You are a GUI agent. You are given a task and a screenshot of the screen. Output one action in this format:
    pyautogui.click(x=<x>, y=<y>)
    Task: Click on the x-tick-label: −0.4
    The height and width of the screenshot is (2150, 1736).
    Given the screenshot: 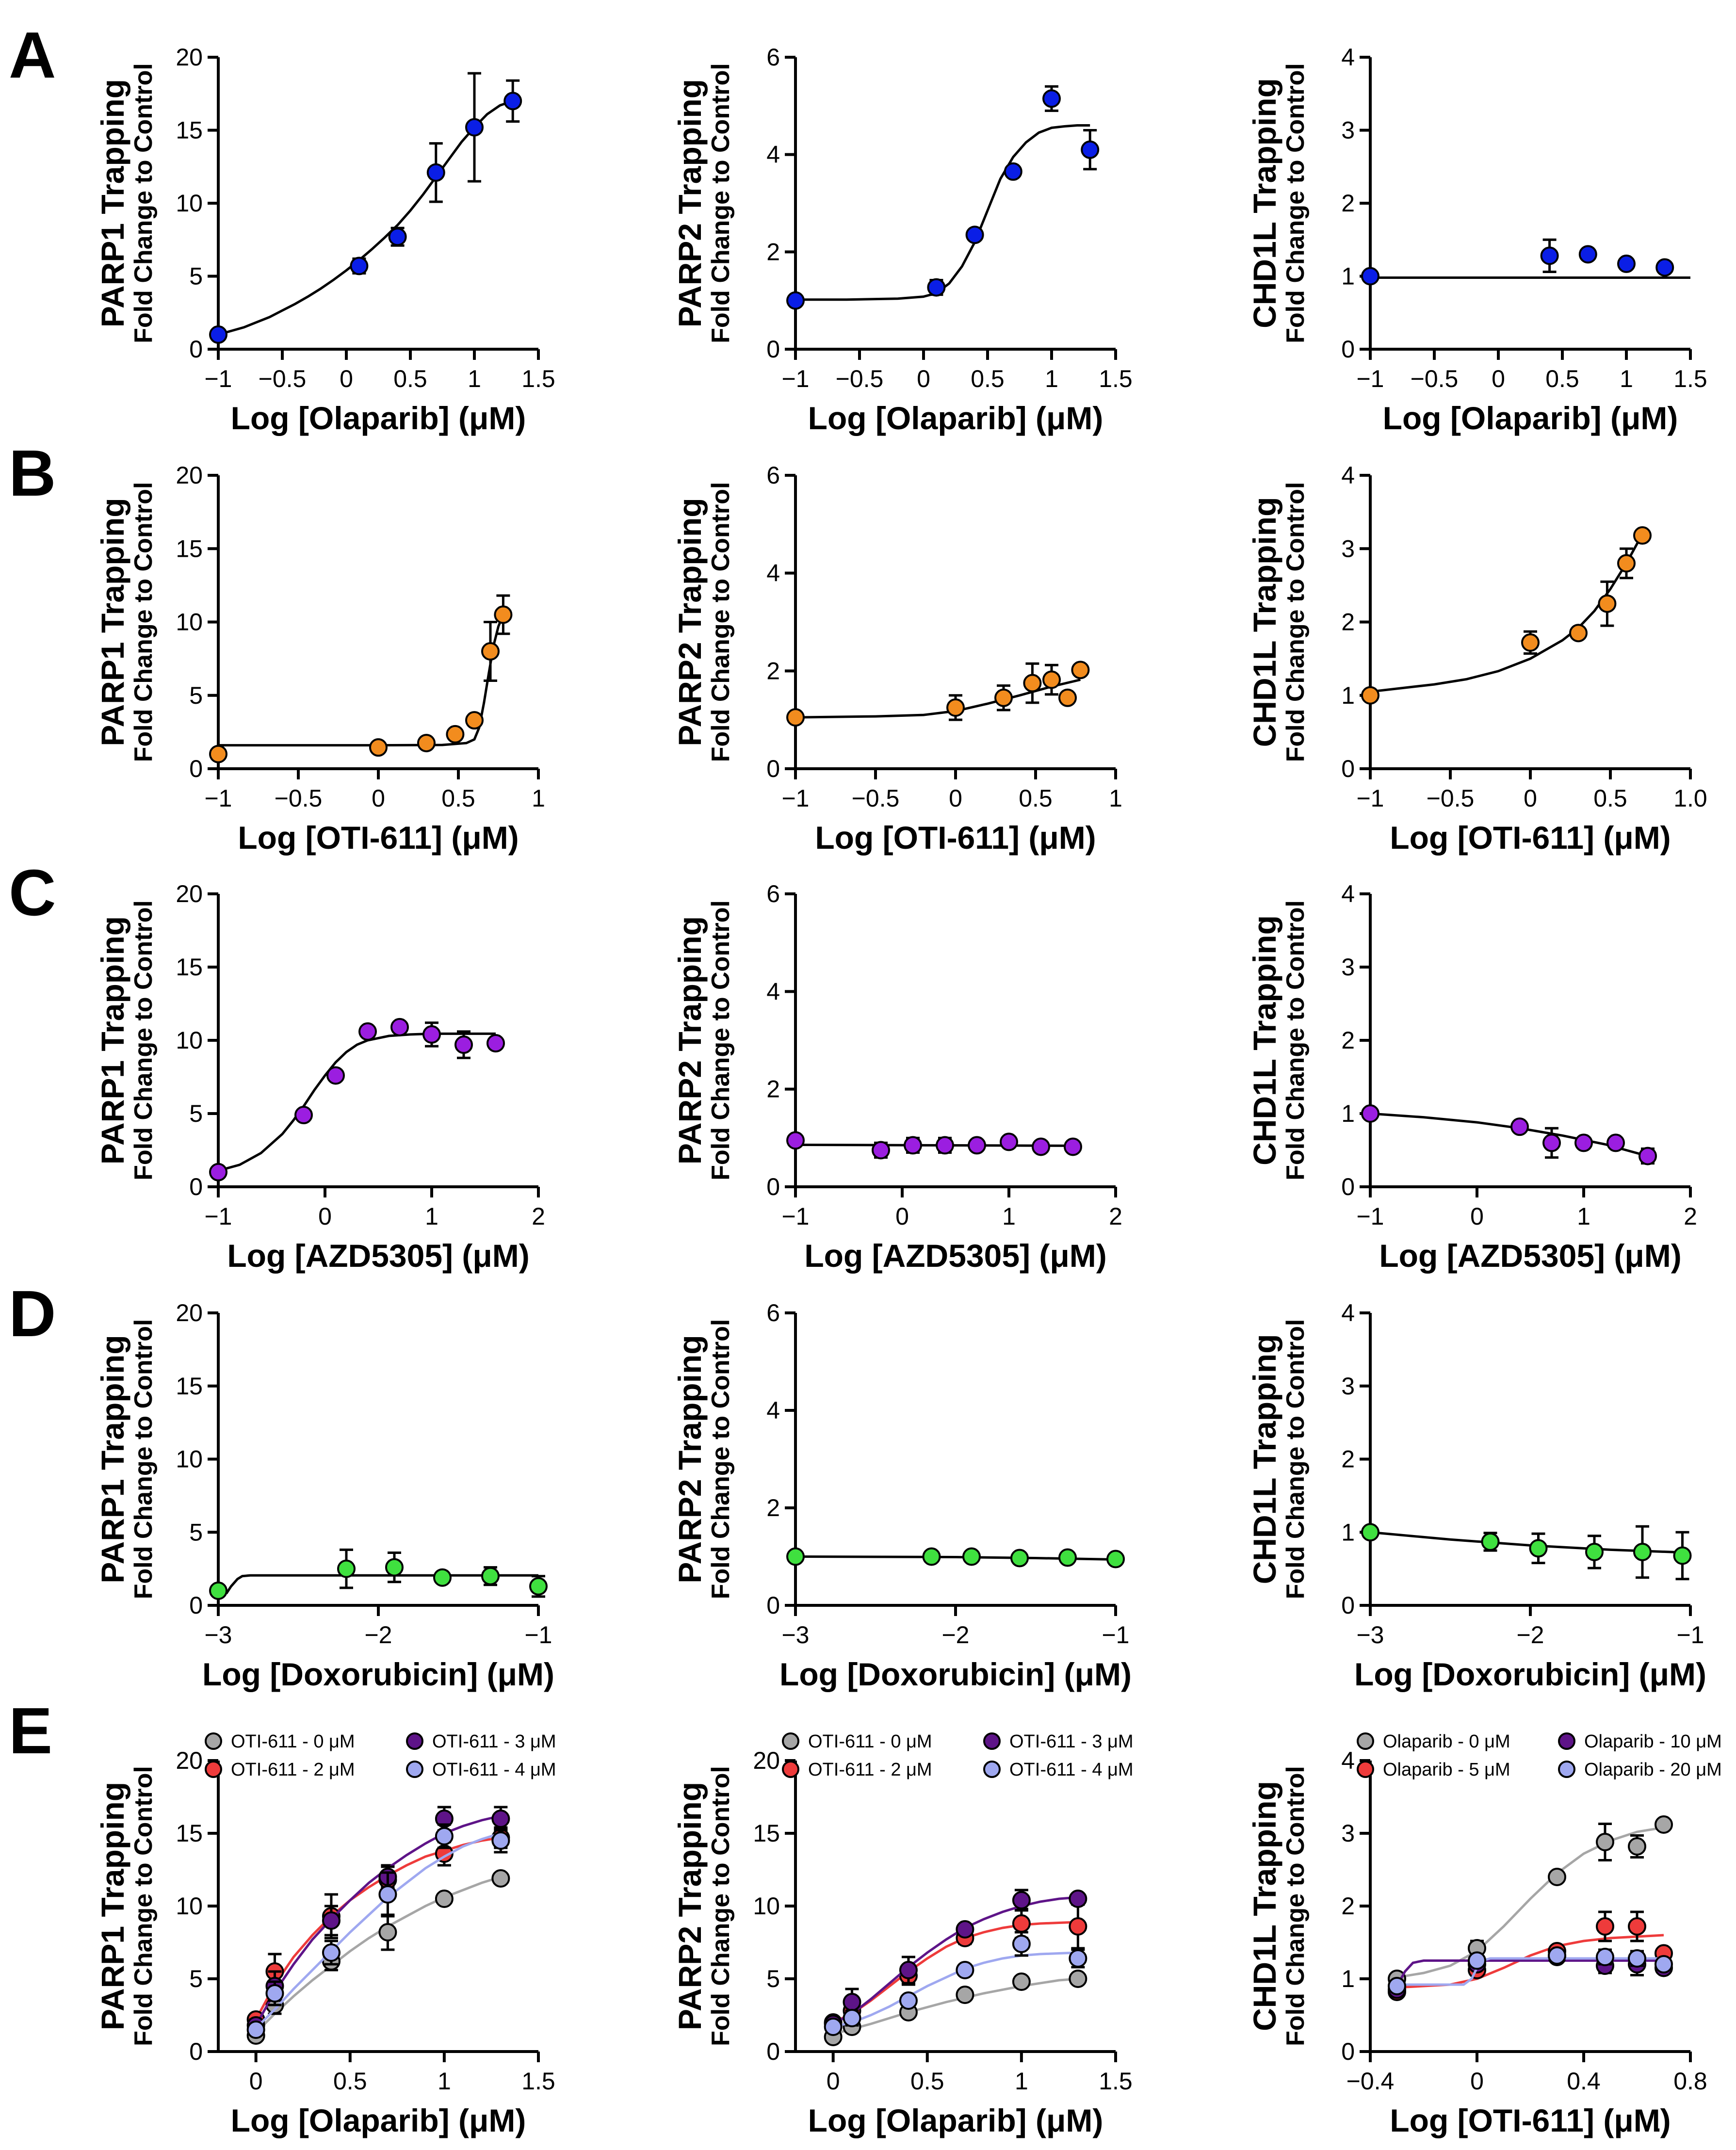 What is the action you would take?
    pyautogui.click(x=1371, y=2081)
    